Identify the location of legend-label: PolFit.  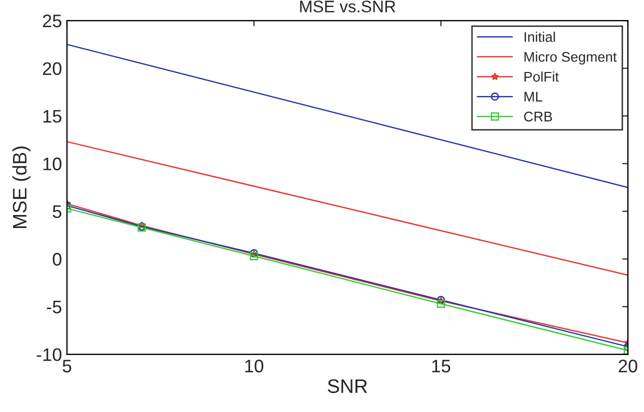
(541, 76).